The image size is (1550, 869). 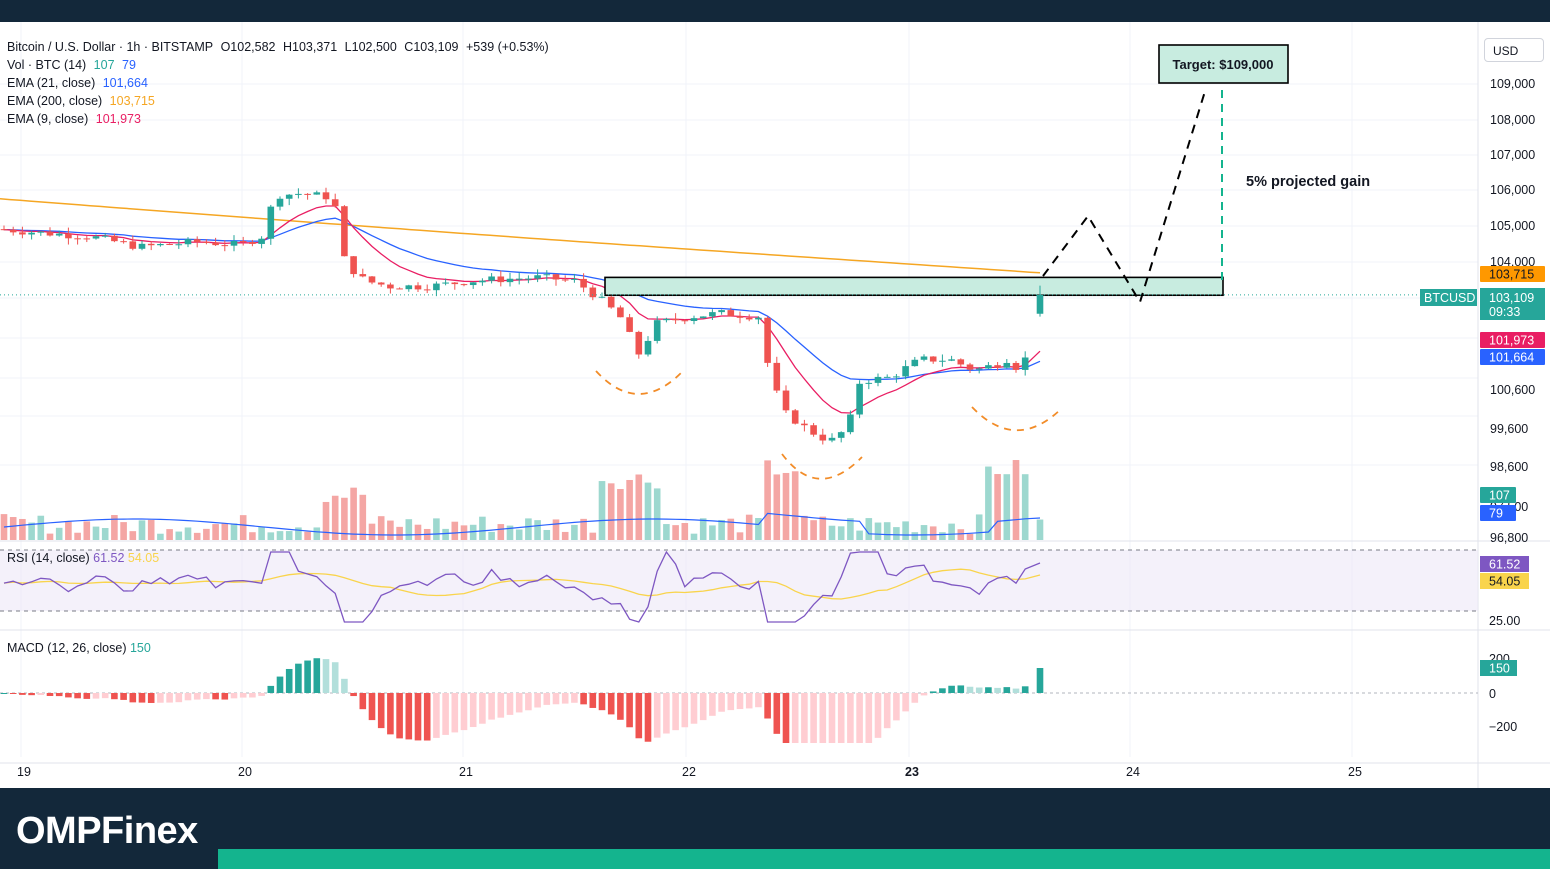 I want to click on time-axis-label: 20, so click(x=245, y=772).